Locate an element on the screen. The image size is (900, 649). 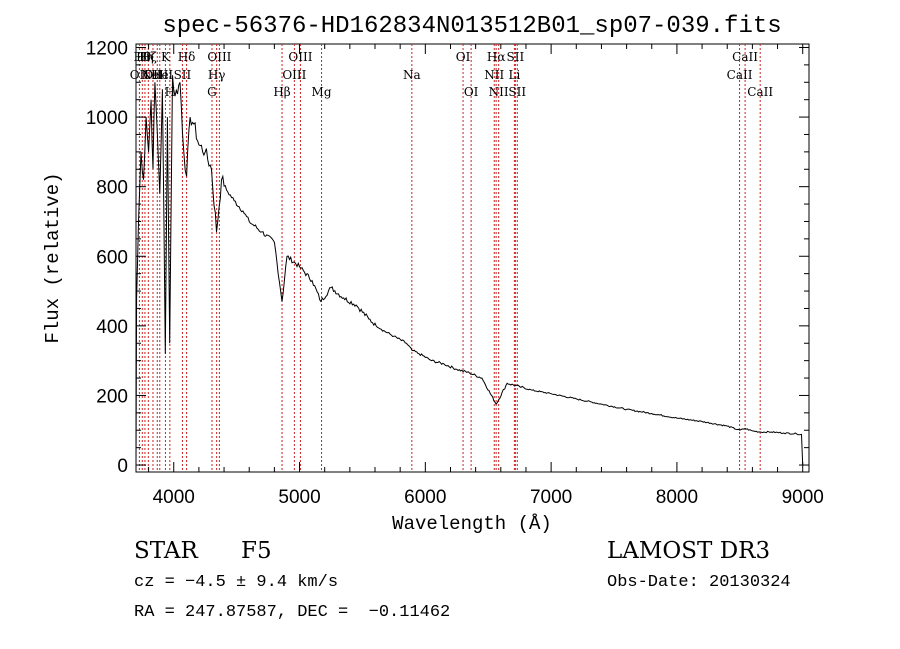
line-marker-label-18: Na is located at coordinates (412, 75).